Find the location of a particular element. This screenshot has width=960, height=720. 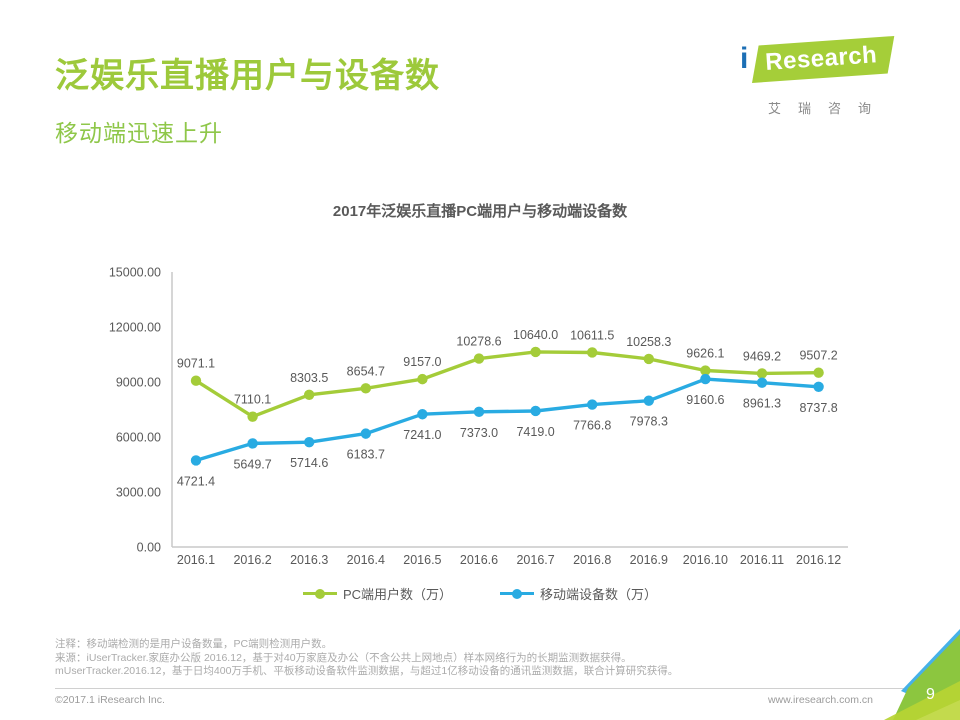

svg-text: 2016.12 is located at coordinates (818, 560).